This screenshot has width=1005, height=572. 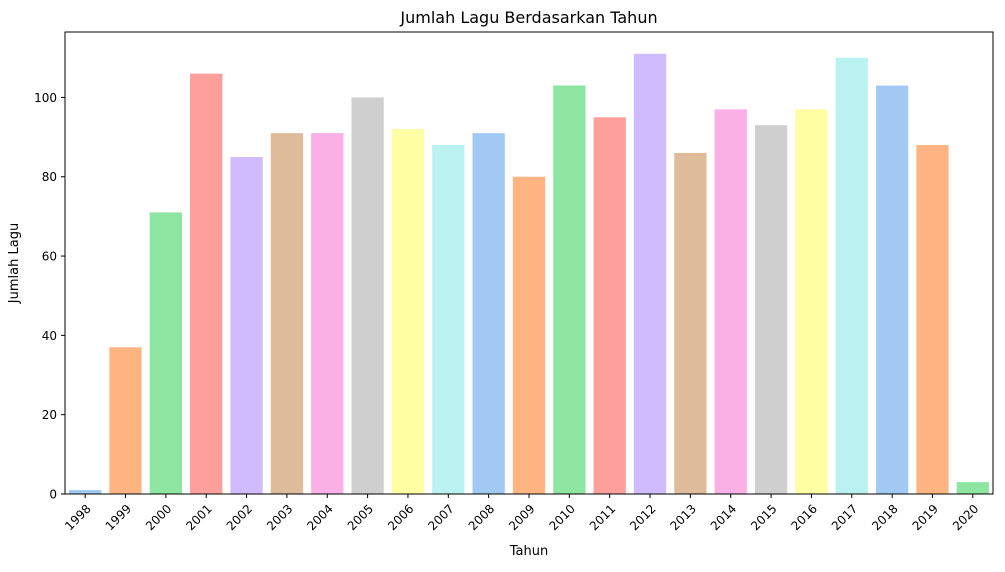 I want to click on x-tick-label: 2008, so click(x=481, y=517).